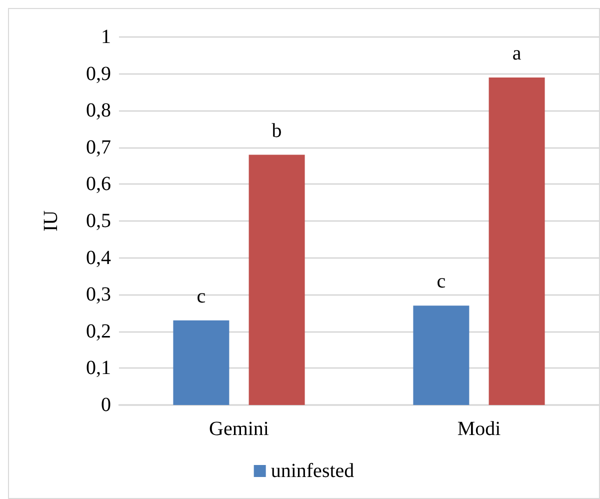 This screenshot has height=499, width=600. What do you see at coordinates (312, 471) in the screenshot?
I see `legend-label: uninfested` at bounding box center [312, 471].